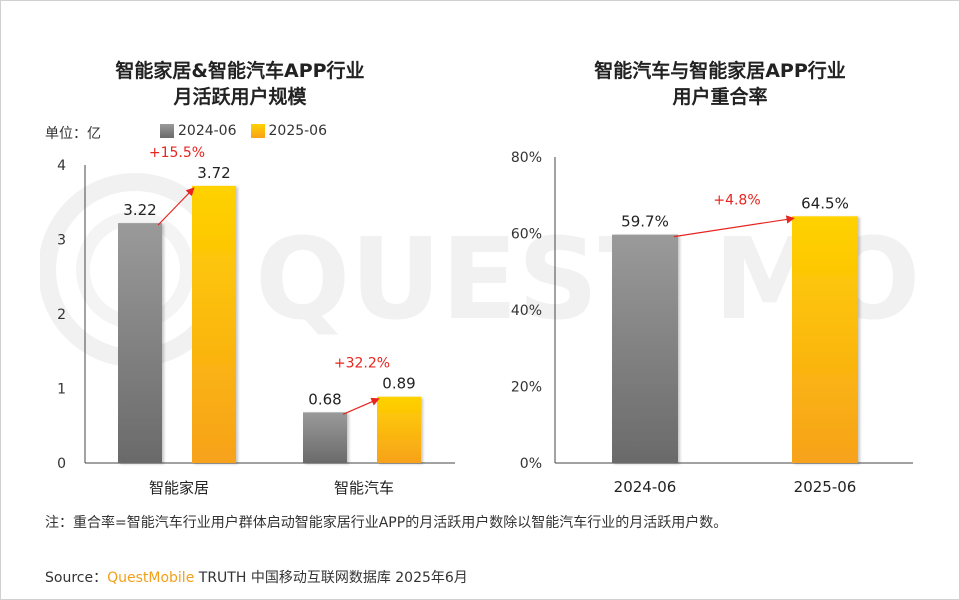 This screenshot has height=600, width=960. Describe the element at coordinates (73, 134) in the screenshot. I see `unit-label: 单位：亿` at that location.